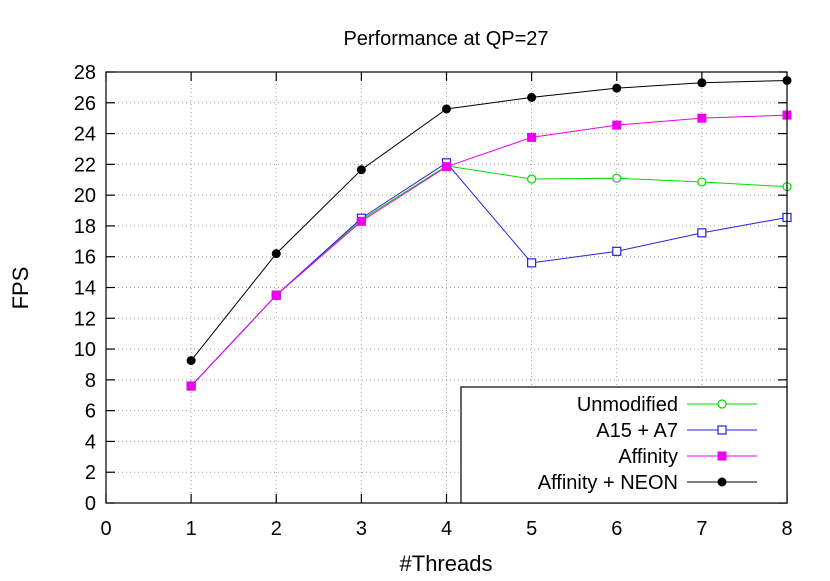 This screenshot has width=830, height=581. What do you see at coordinates (85, 165) in the screenshot?
I see `y-tick-label: 22` at bounding box center [85, 165].